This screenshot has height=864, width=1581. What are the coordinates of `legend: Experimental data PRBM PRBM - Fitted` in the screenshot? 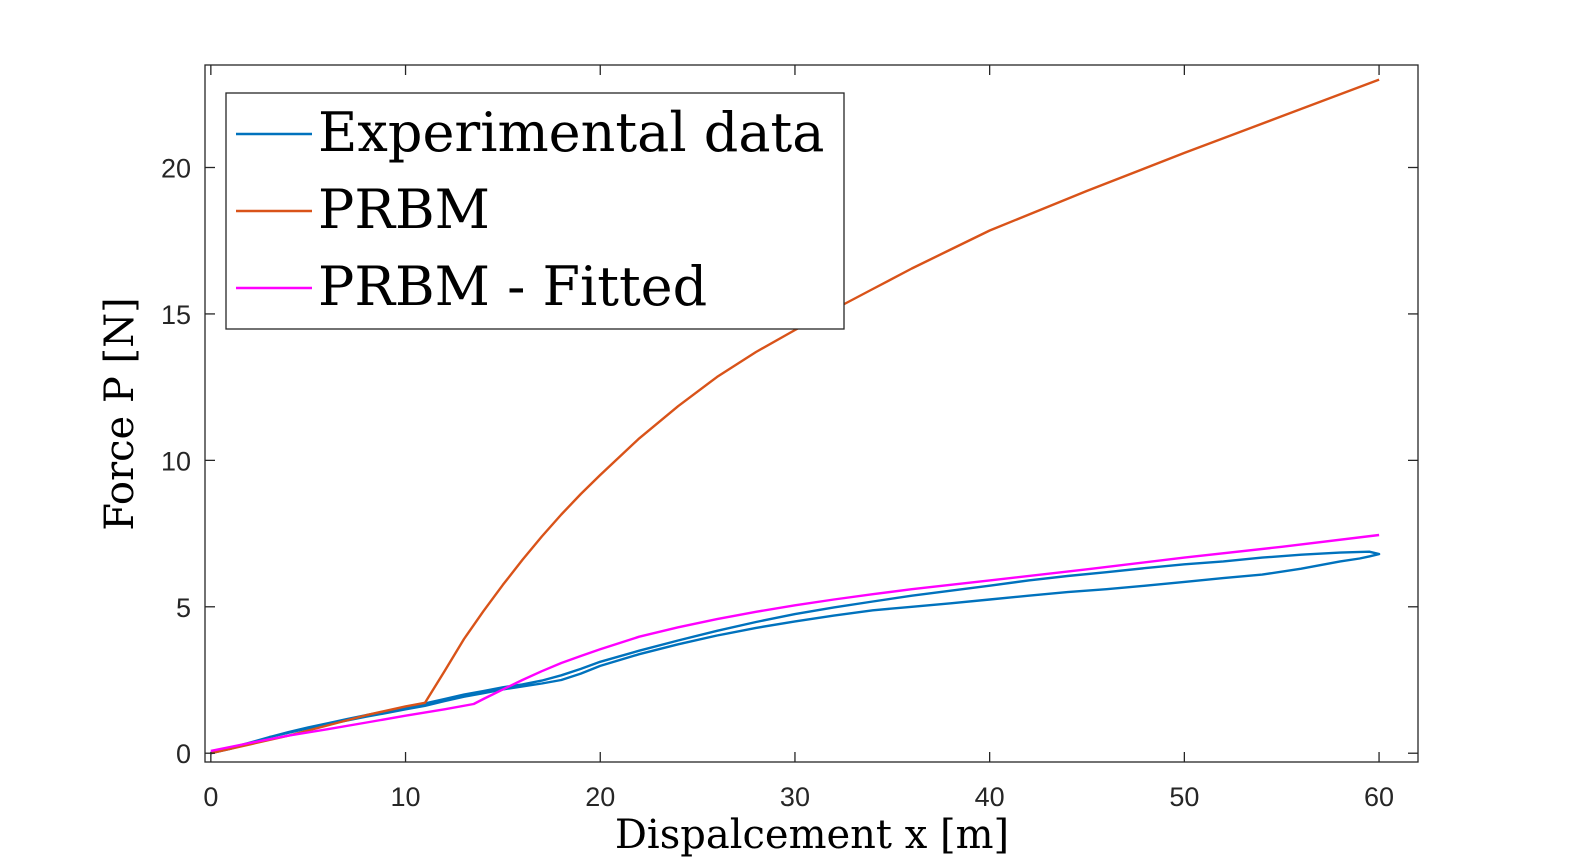 It's located at (535, 211).